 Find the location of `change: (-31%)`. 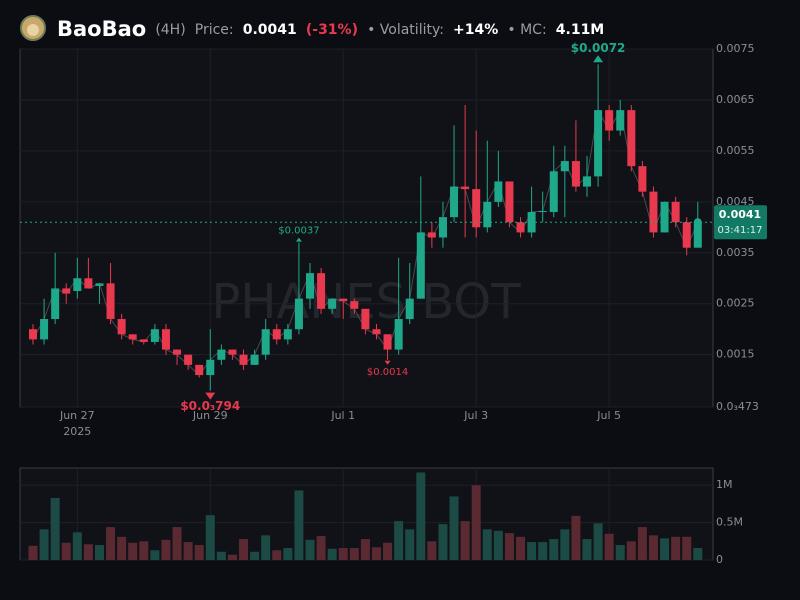

change: (-31%) is located at coordinates (332, 30).